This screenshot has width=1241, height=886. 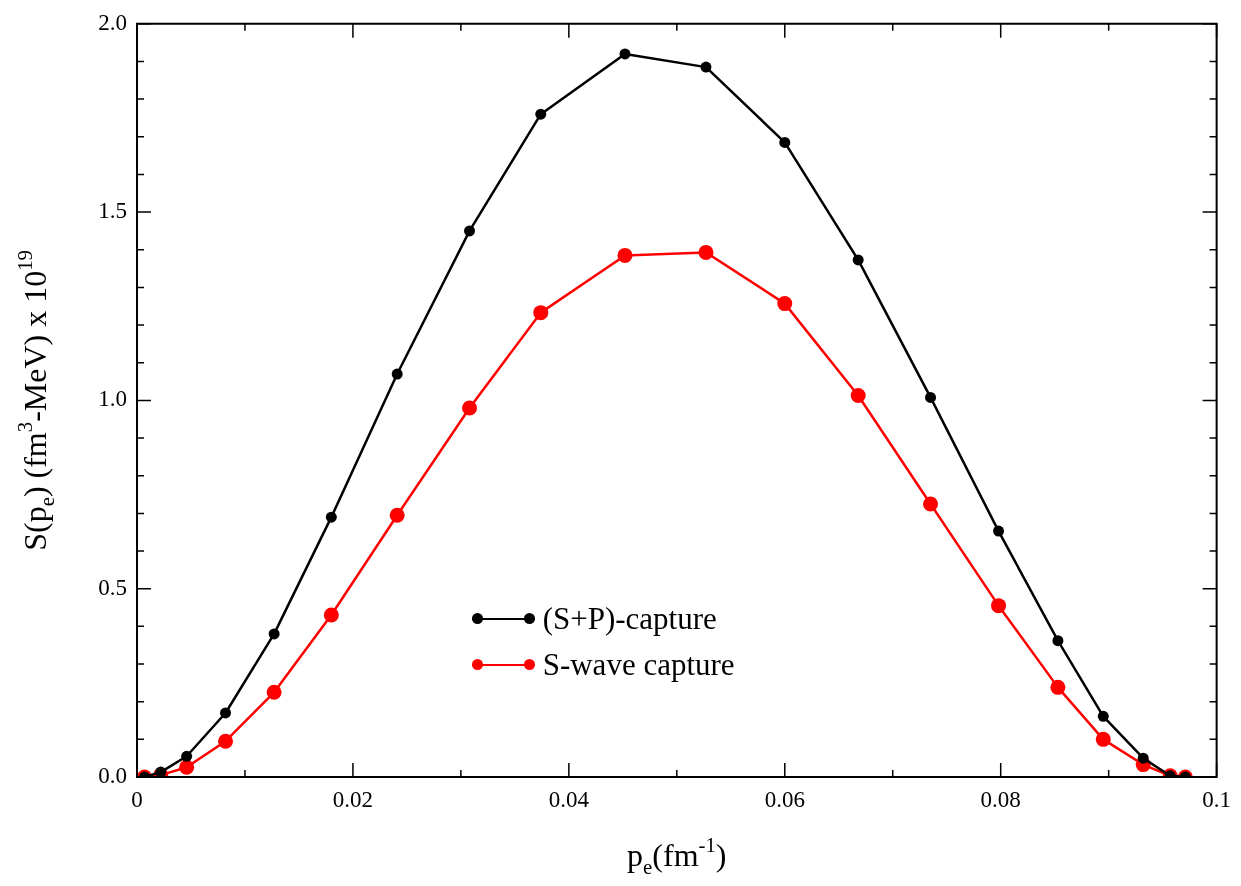 I want to click on x-tick-label: 0.08, so click(x=1000, y=799).